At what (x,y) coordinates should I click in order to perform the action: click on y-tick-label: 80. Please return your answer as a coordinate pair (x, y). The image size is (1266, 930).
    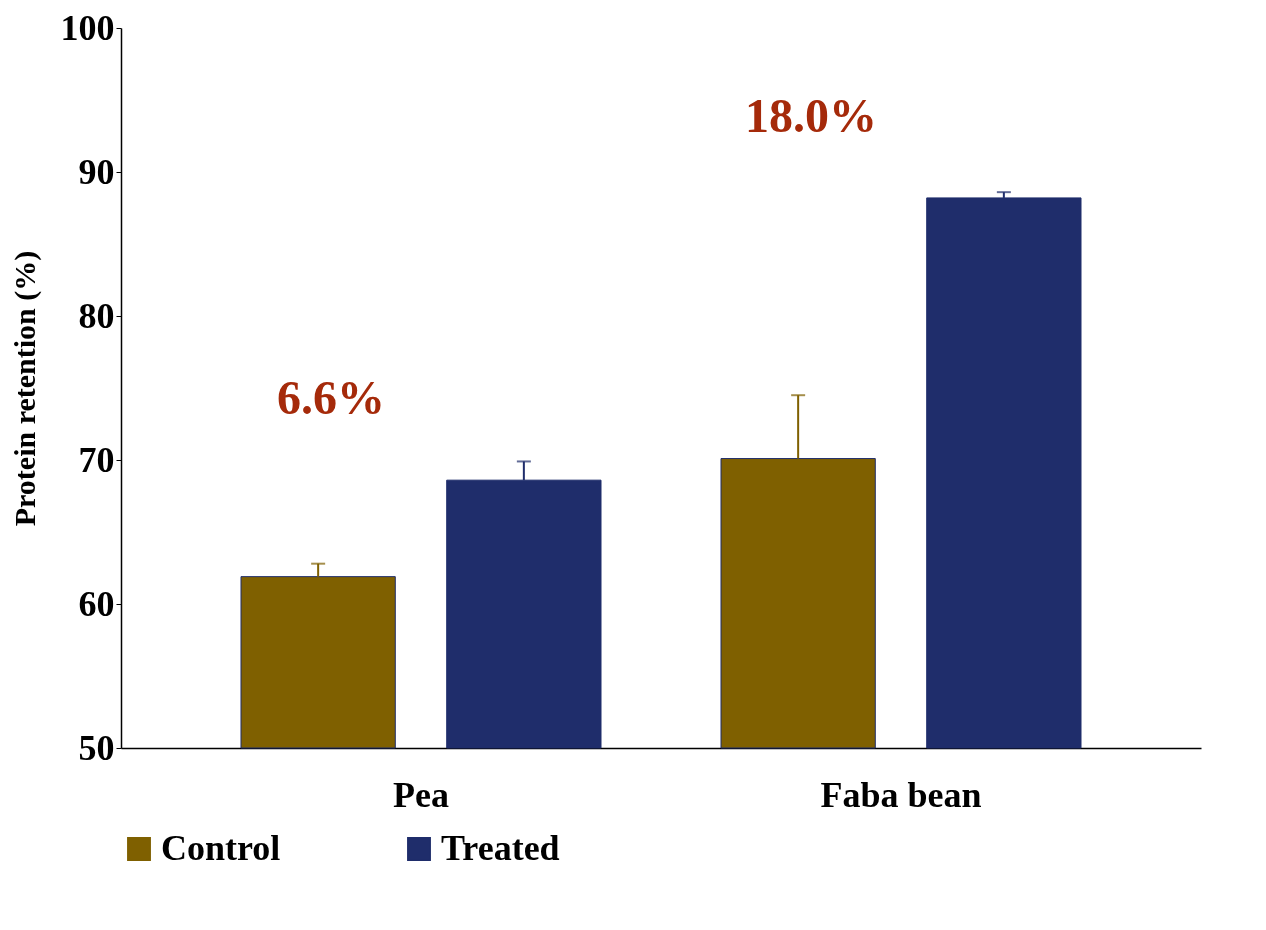
    Looking at the image, I should click on (96, 315).